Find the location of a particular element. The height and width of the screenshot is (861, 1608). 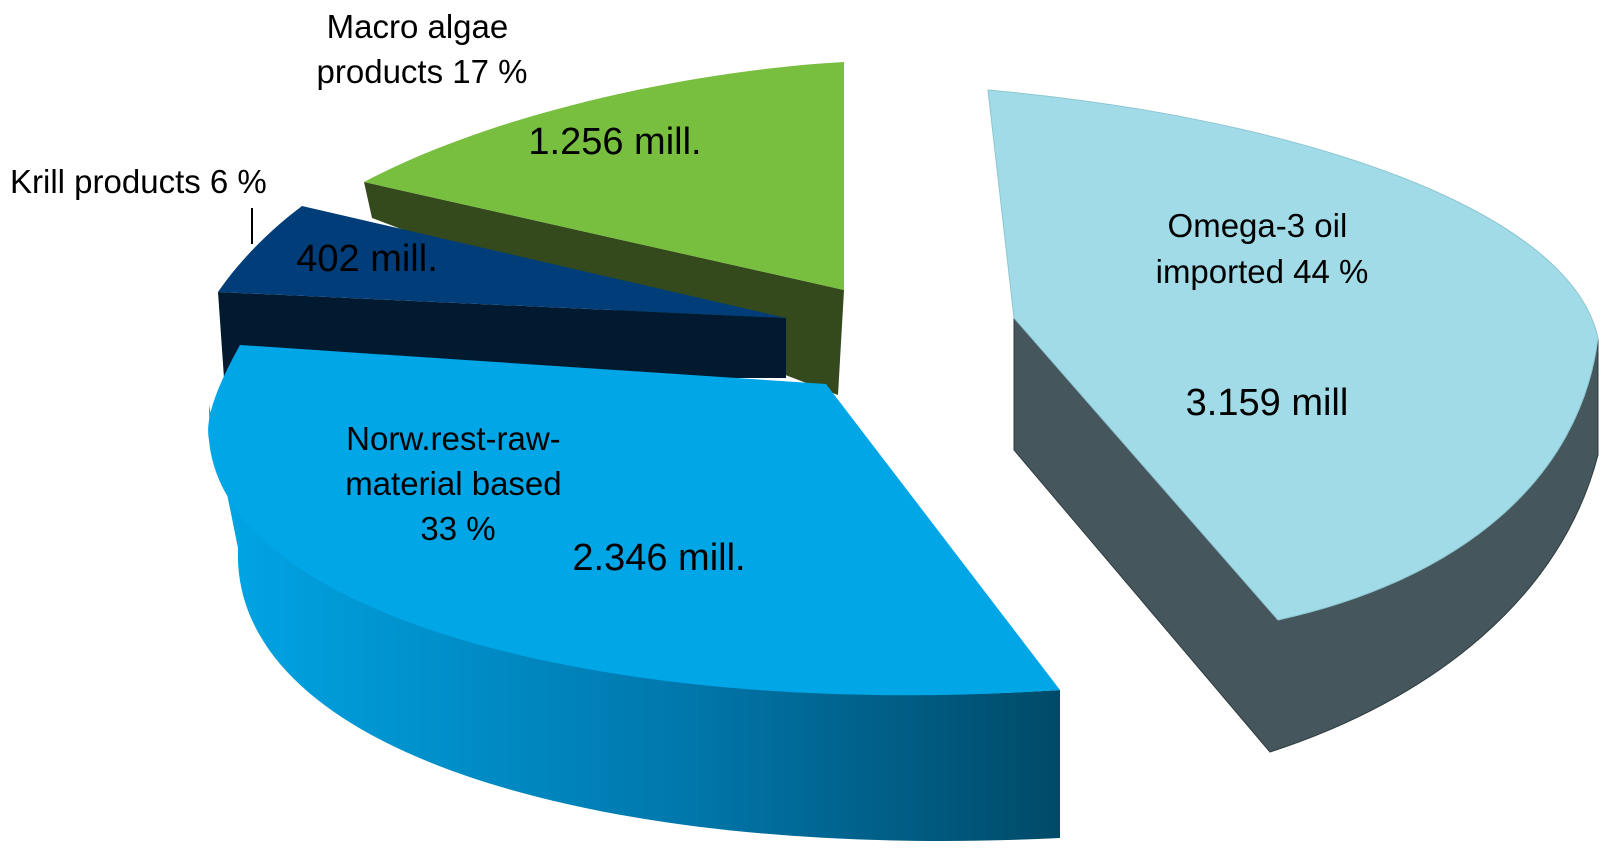

value-label-macro-algae: 1.256 mill. is located at coordinates (614, 142).